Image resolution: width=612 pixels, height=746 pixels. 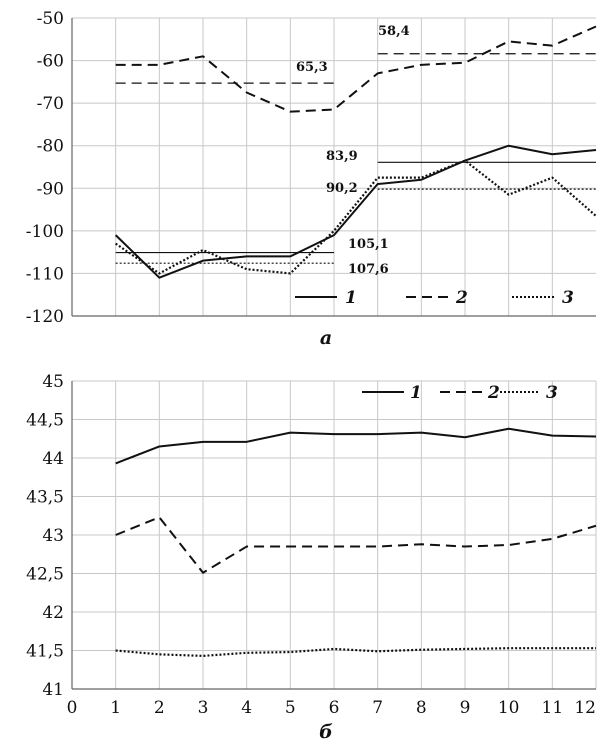 I want to click on mean-value-label: 83,9, so click(x=342, y=156).